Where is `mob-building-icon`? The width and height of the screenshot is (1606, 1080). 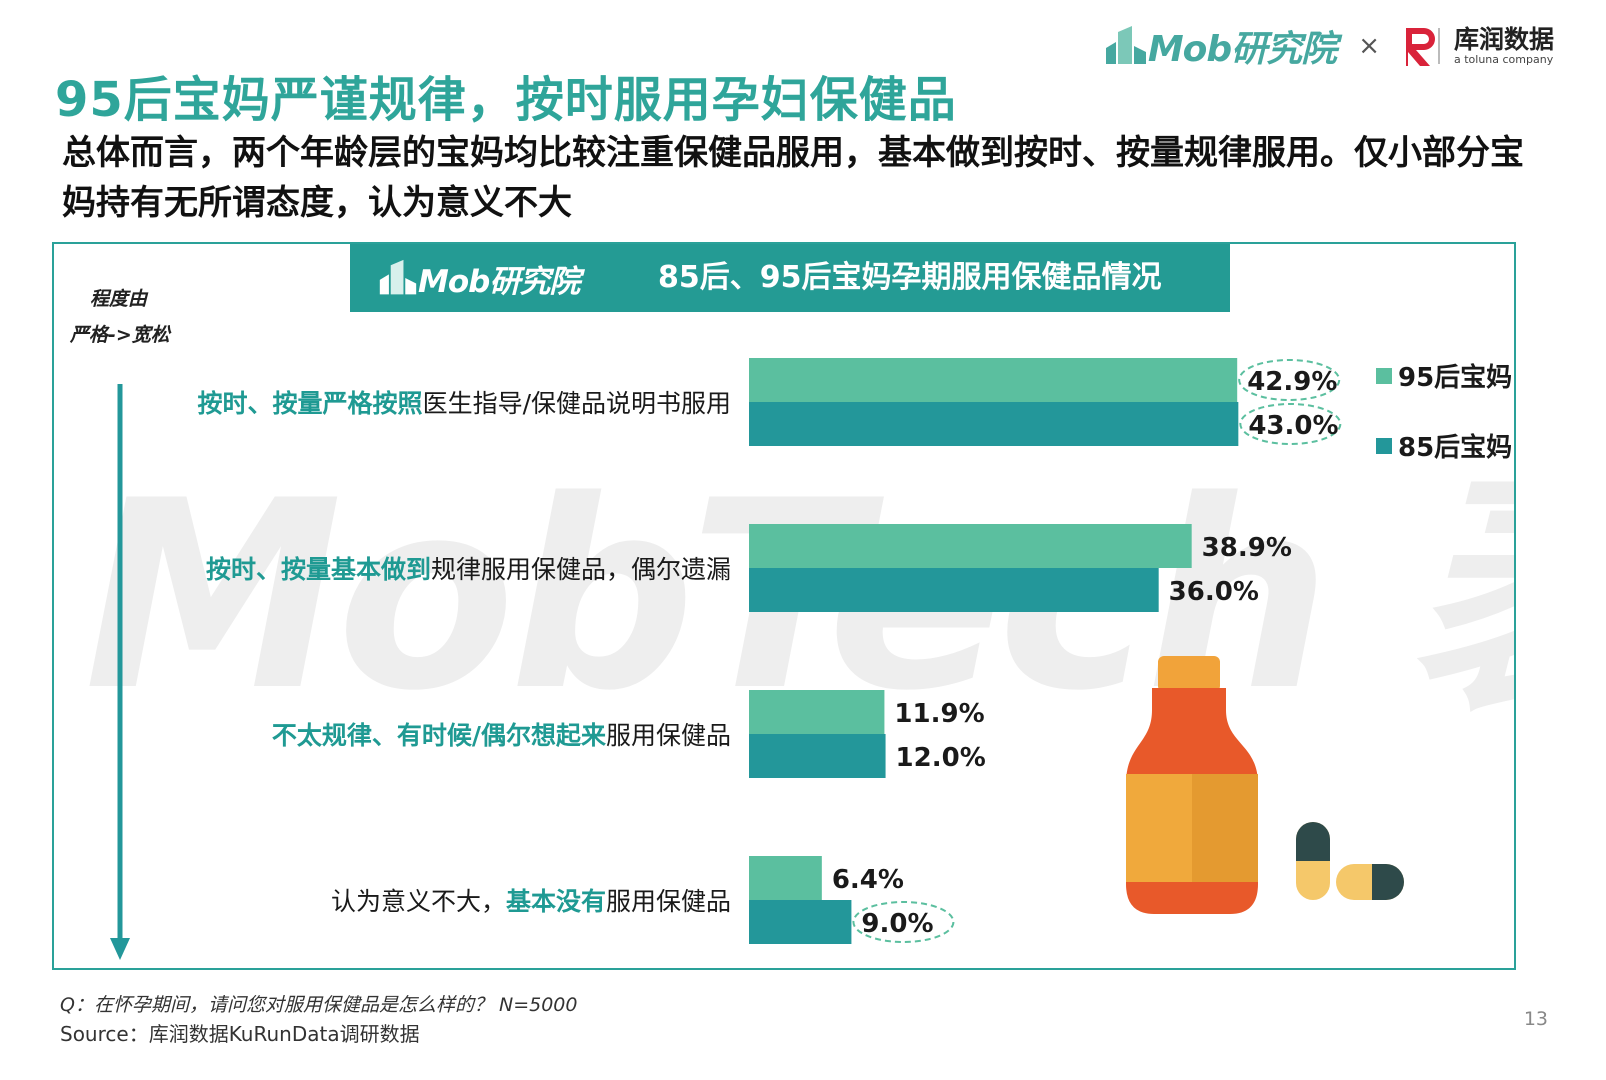 mob-building-icon is located at coordinates (1125, 45).